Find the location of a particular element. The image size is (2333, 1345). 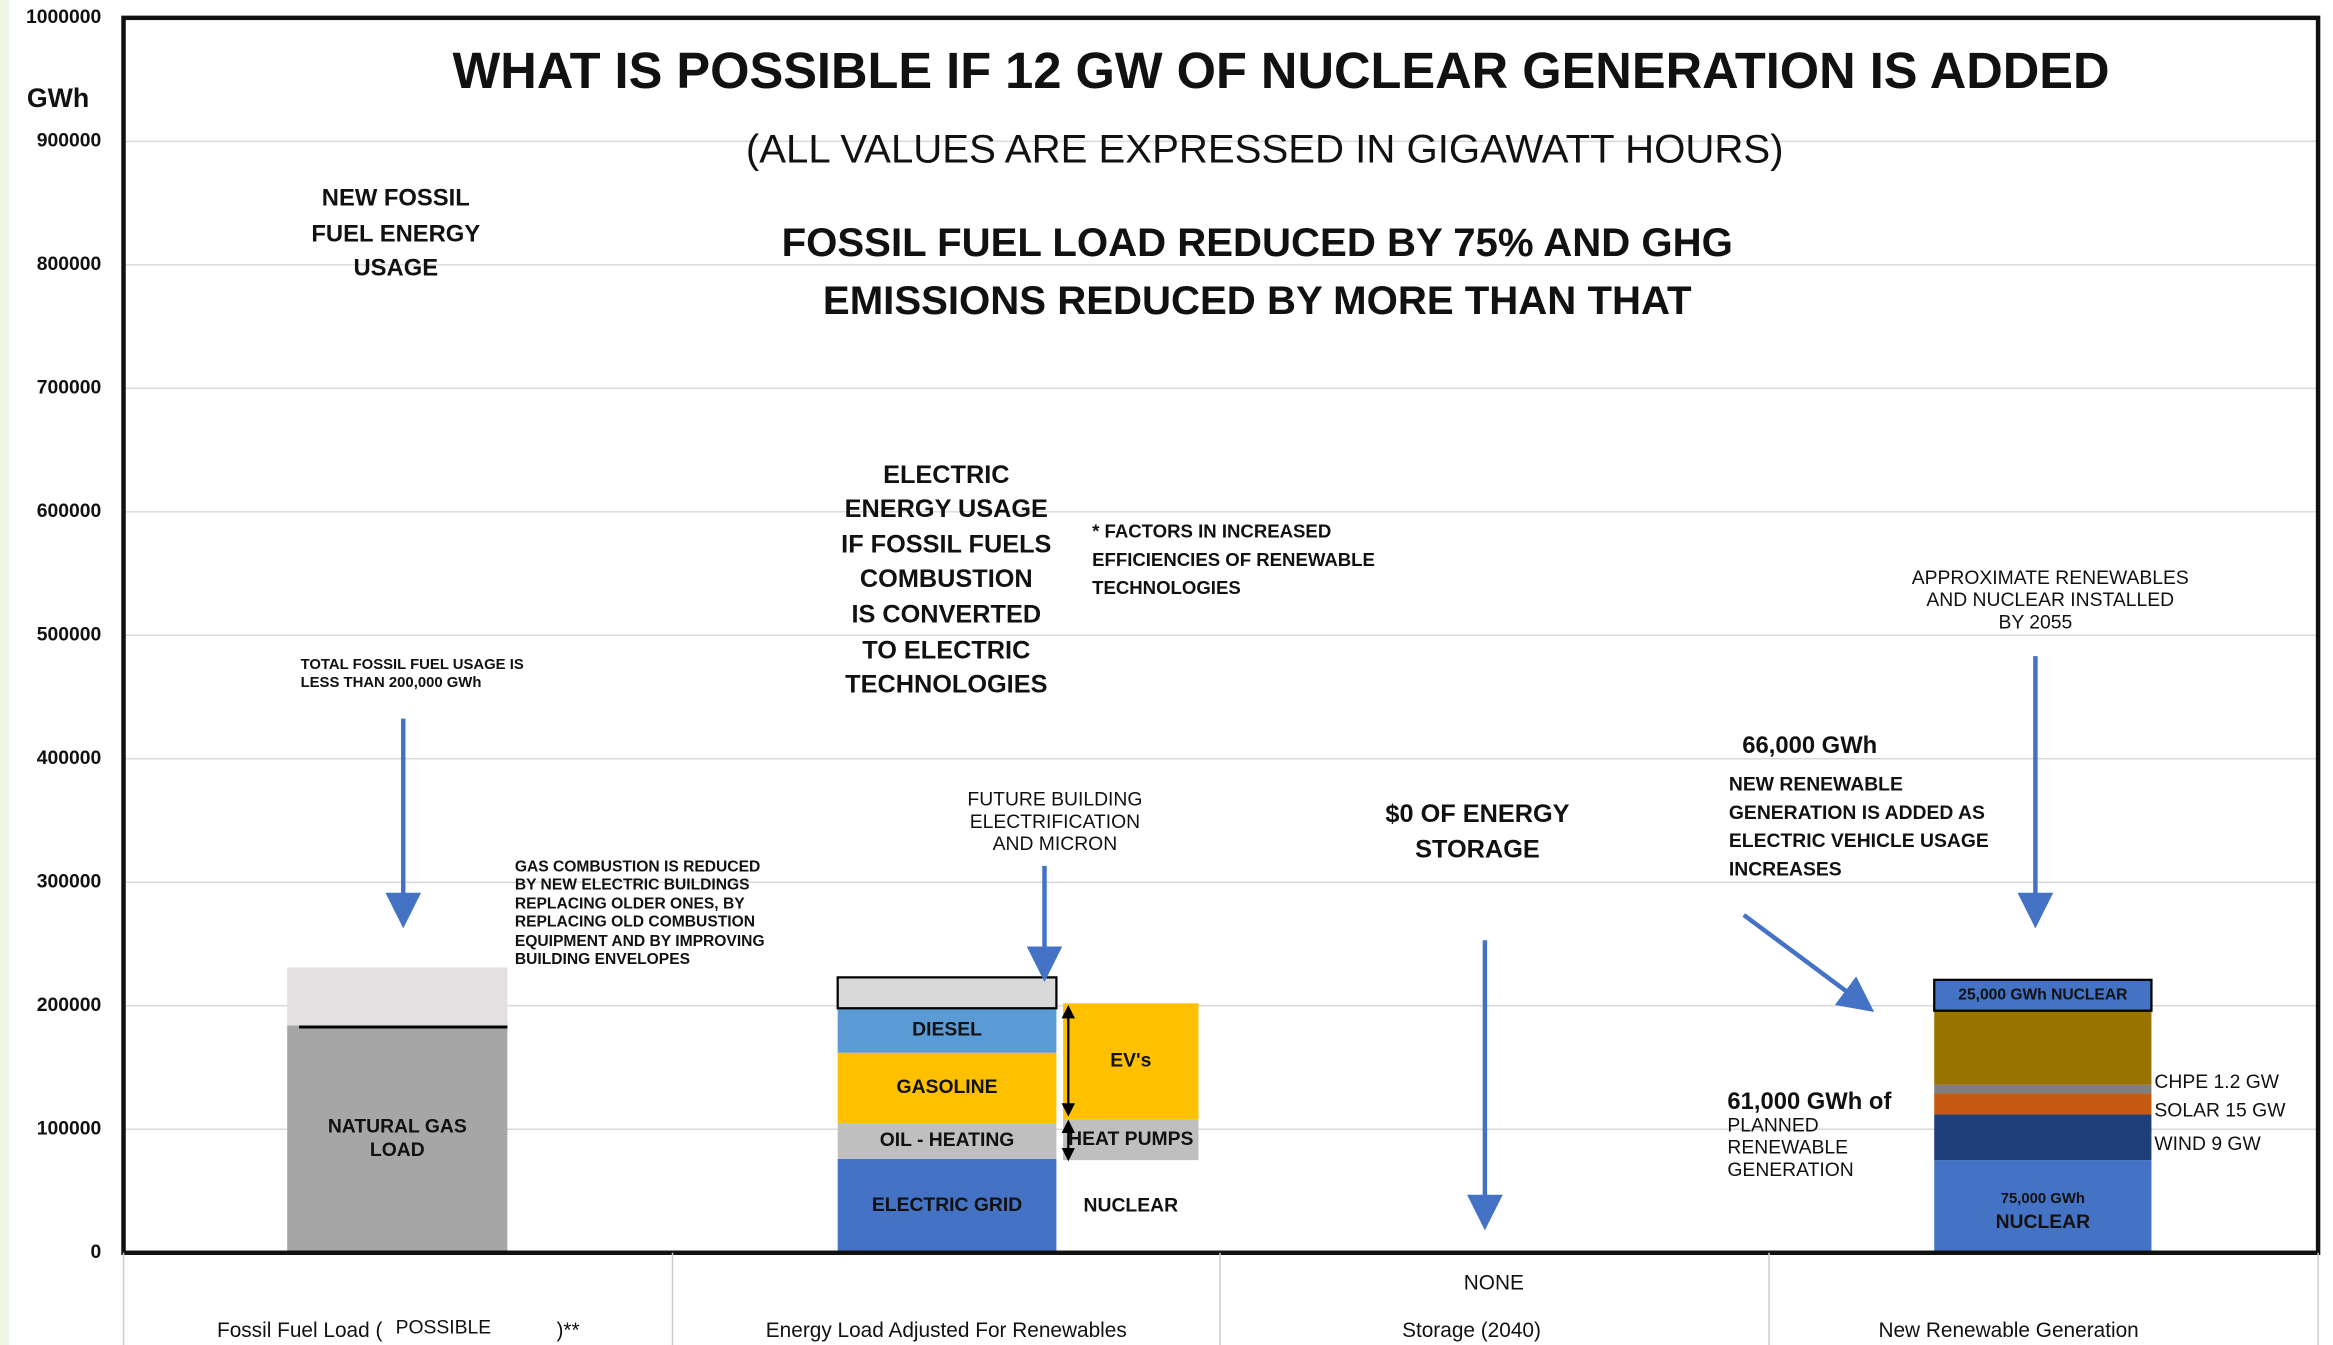

segment-label: ELECTRIC GRID is located at coordinates (947, 1205).